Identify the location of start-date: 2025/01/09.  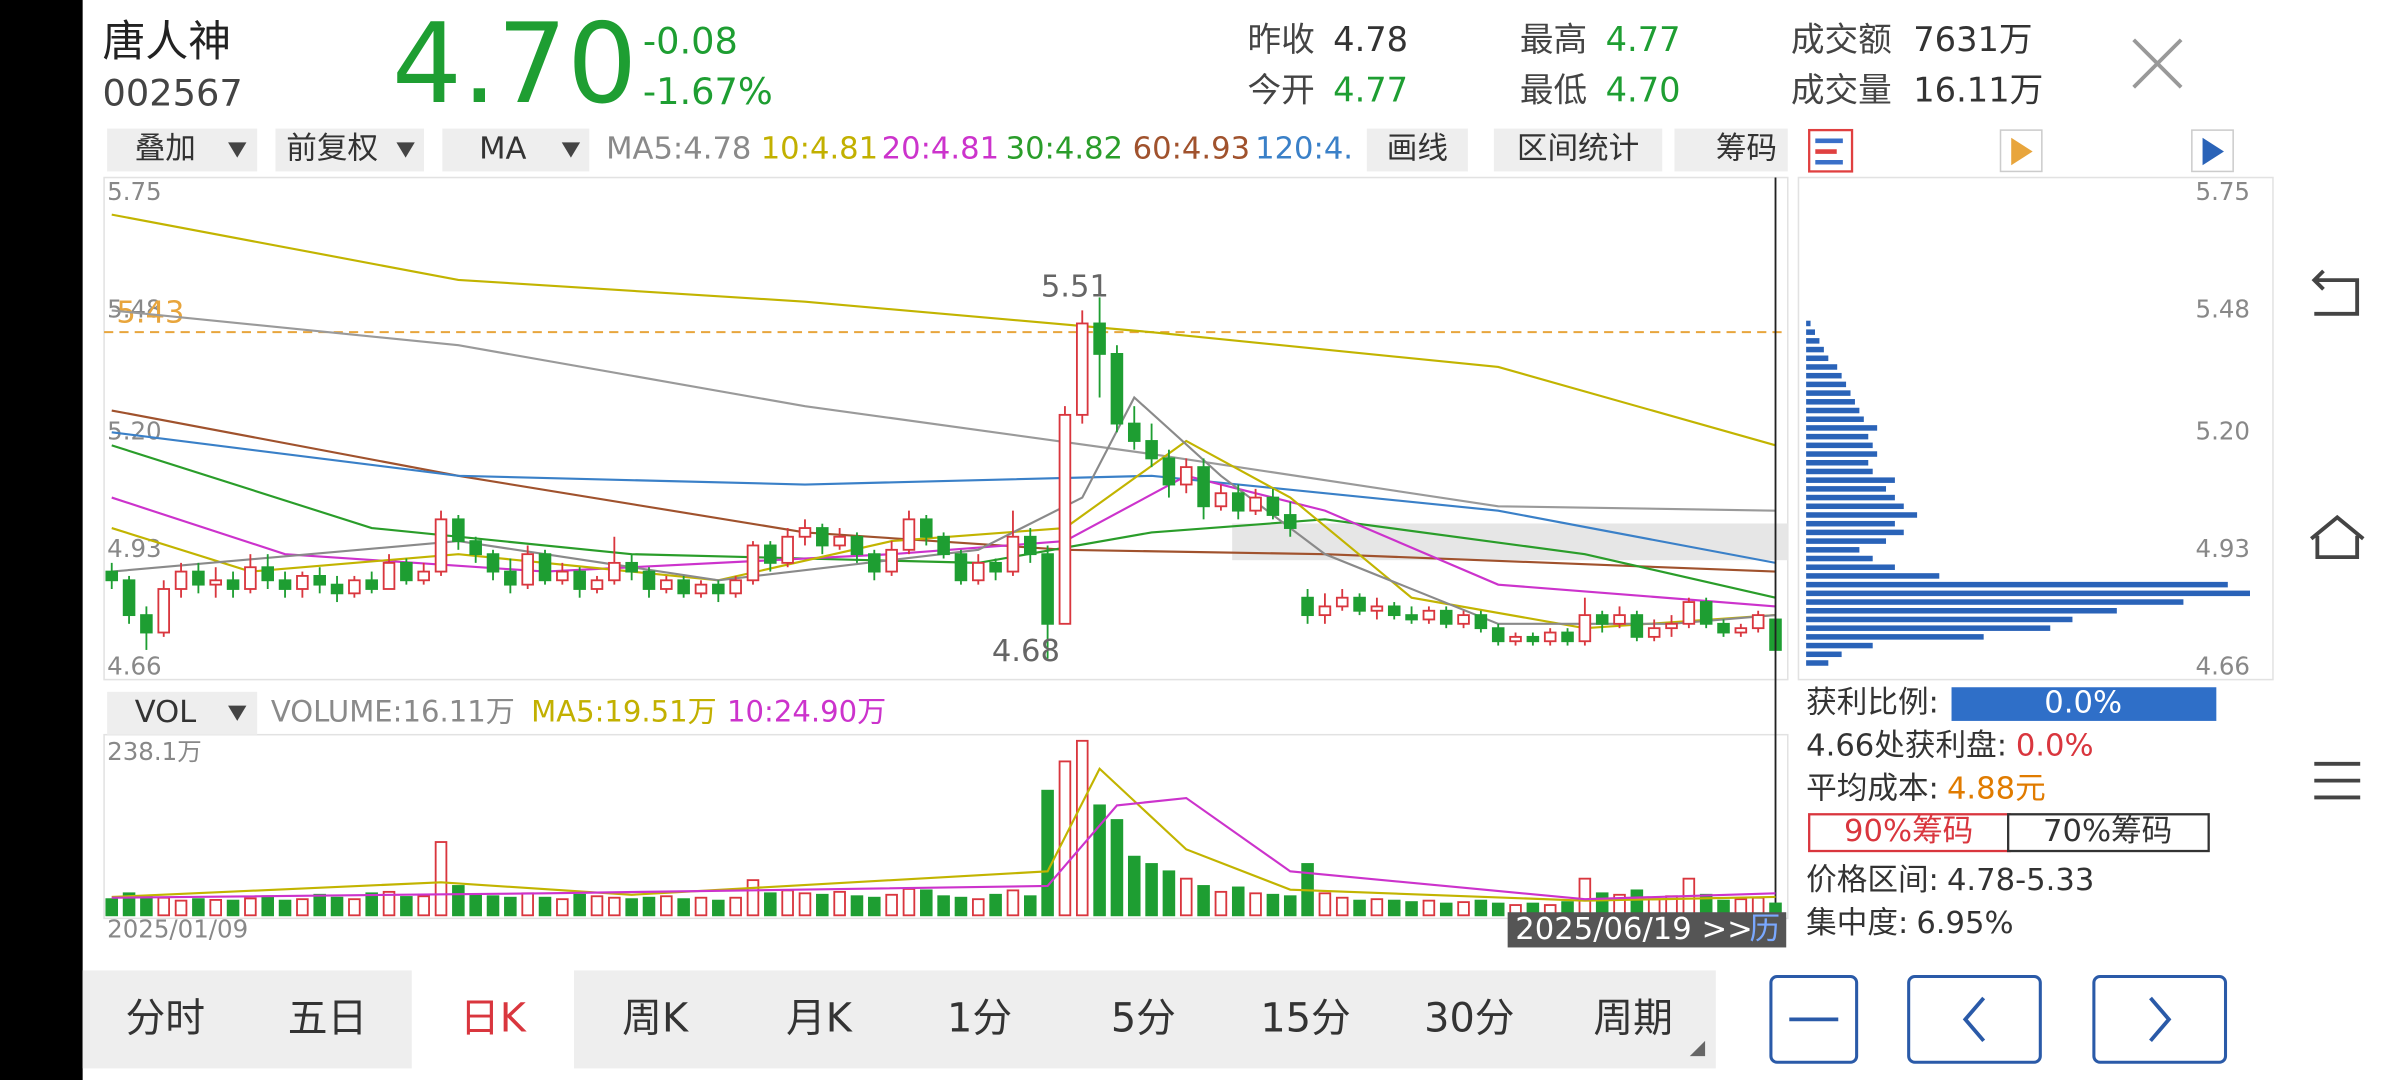
(177, 929).